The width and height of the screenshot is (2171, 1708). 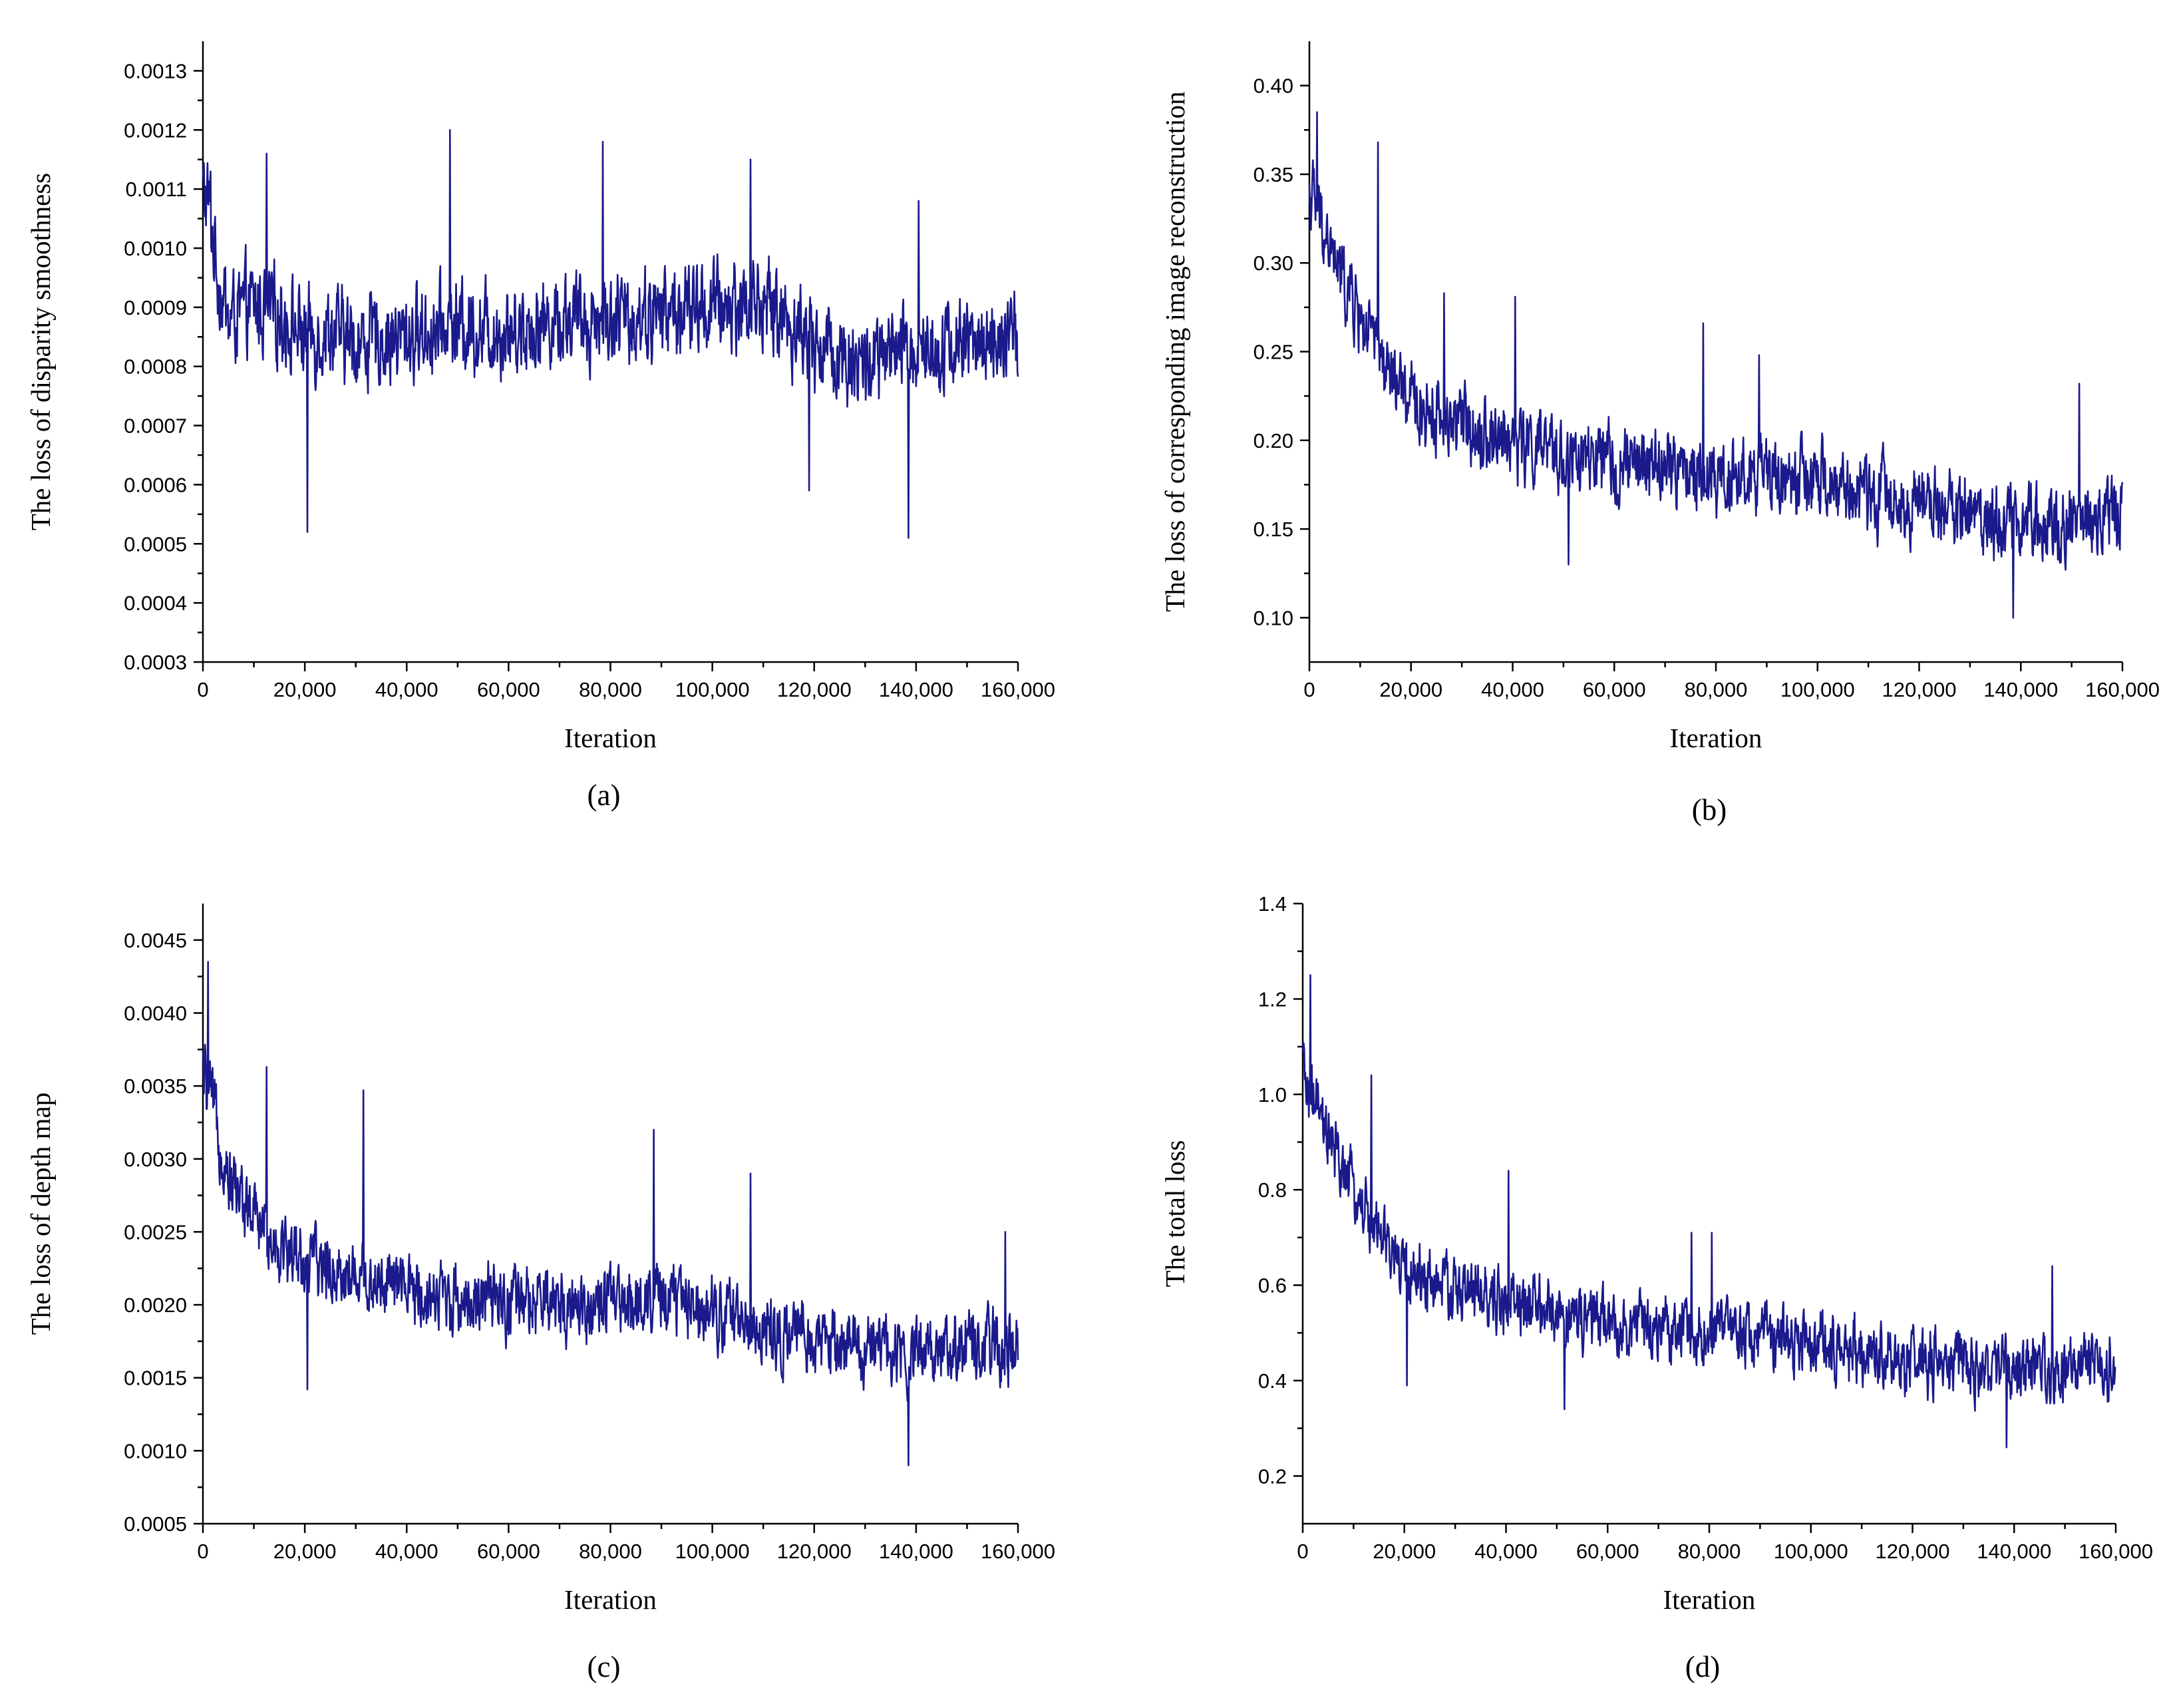 I want to click on panel-label: (d), so click(x=1702, y=1666).